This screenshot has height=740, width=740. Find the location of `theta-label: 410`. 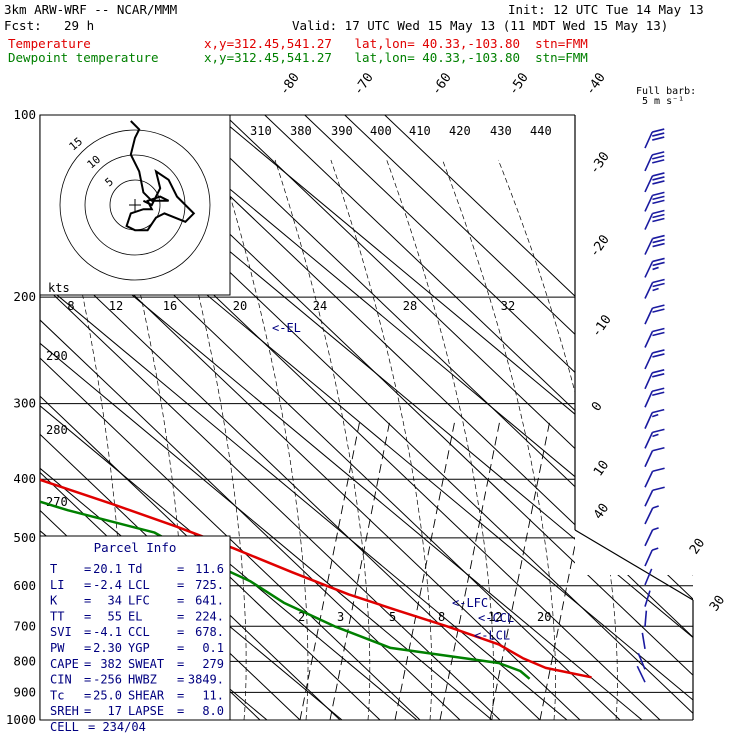

theta-label: 410 is located at coordinates (420, 131).